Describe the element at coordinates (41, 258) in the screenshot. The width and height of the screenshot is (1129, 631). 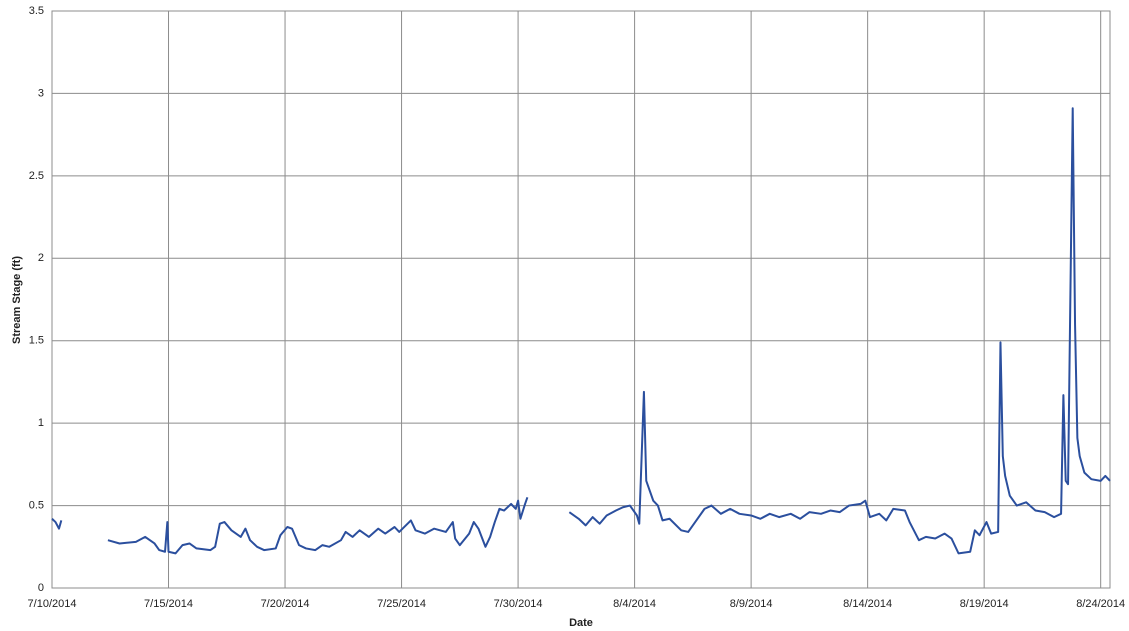
I see `y-tick-label: 2` at that location.